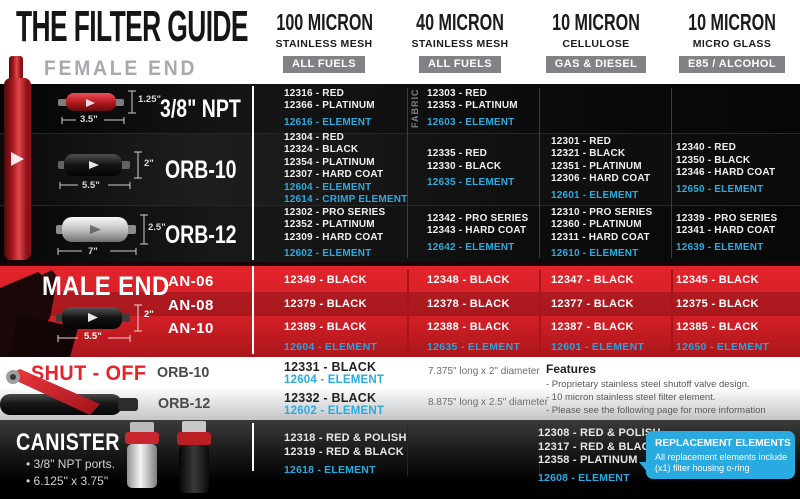 This screenshot has height=499, width=800. I want to click on npt-height-dim: 1.25", so click(149, 99).